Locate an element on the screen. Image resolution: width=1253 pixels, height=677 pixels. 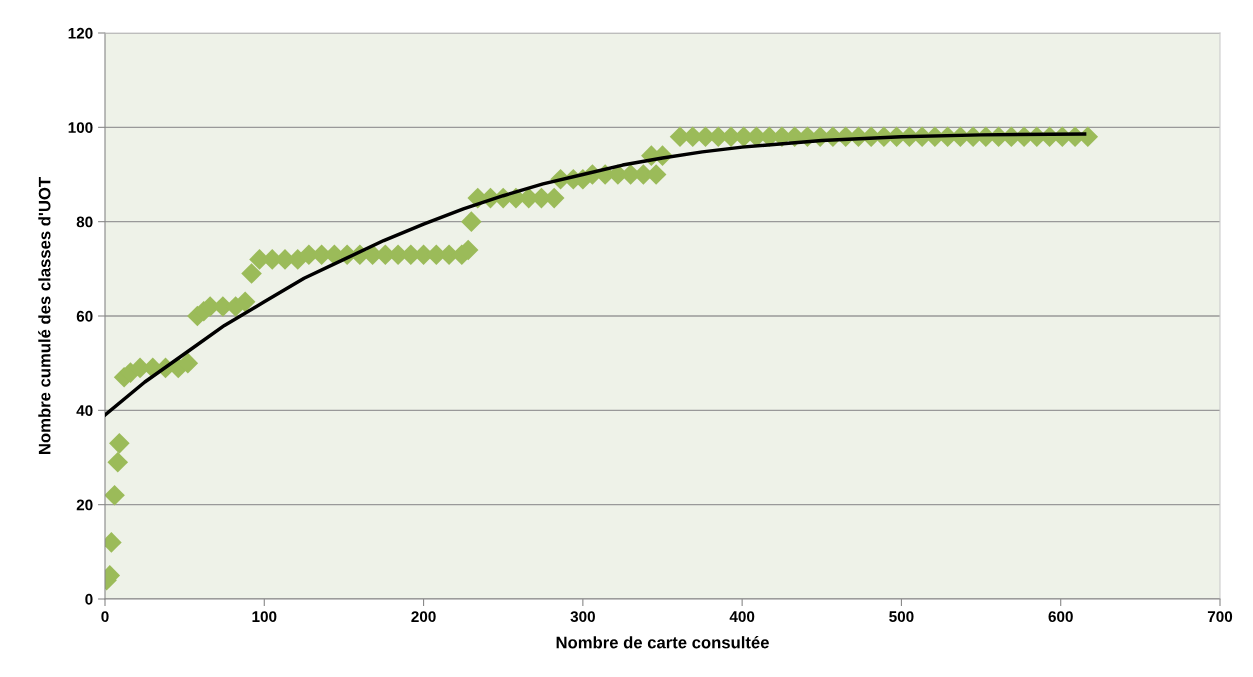
y-tick-label: 20 is located at coordinates (84, 505).